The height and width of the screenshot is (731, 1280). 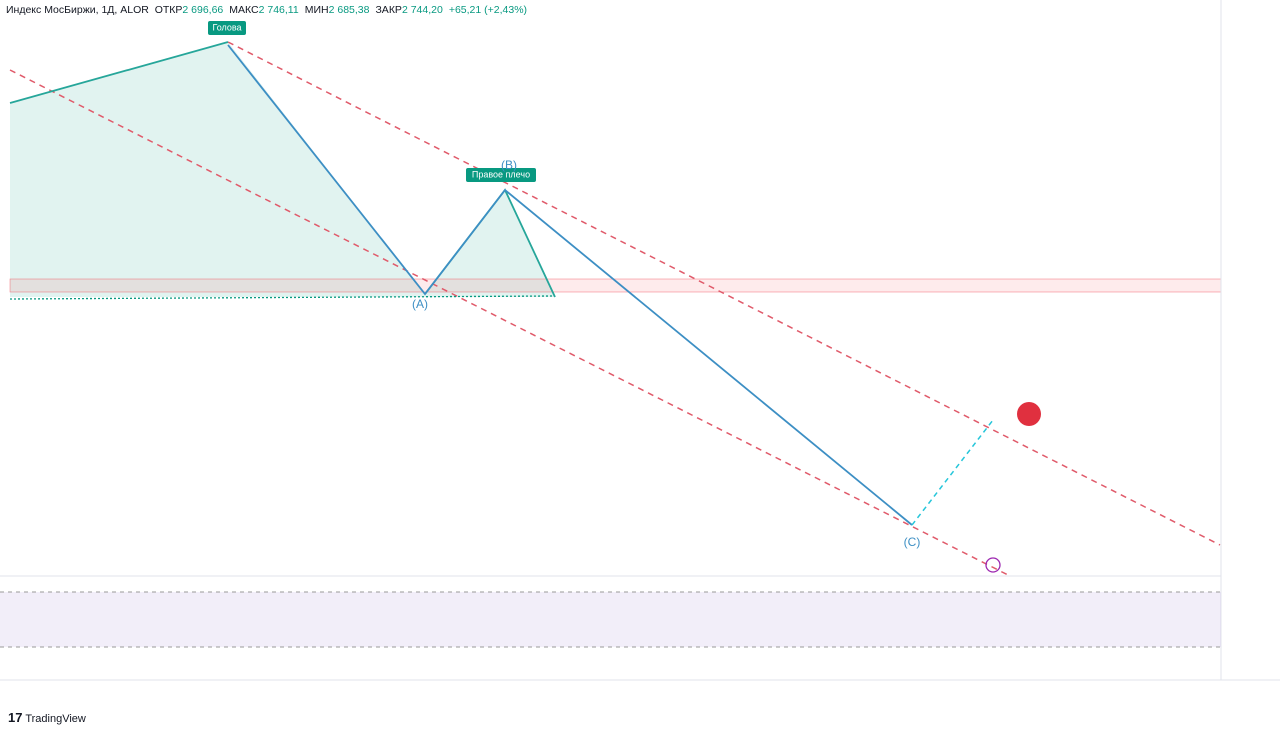 What do you see at coordinates (1029, 414) in the screenshot?
I see `emoji-icon` at bounding box center [1029, 414].